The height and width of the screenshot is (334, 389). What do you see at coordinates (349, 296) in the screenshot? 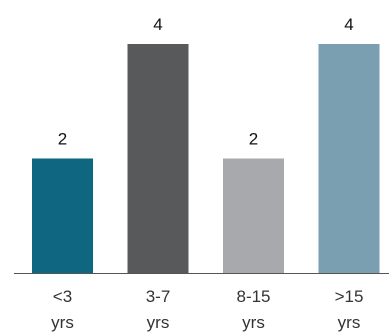
I see `category-label-4-line-1: >15` at bounding box center [349, 296].